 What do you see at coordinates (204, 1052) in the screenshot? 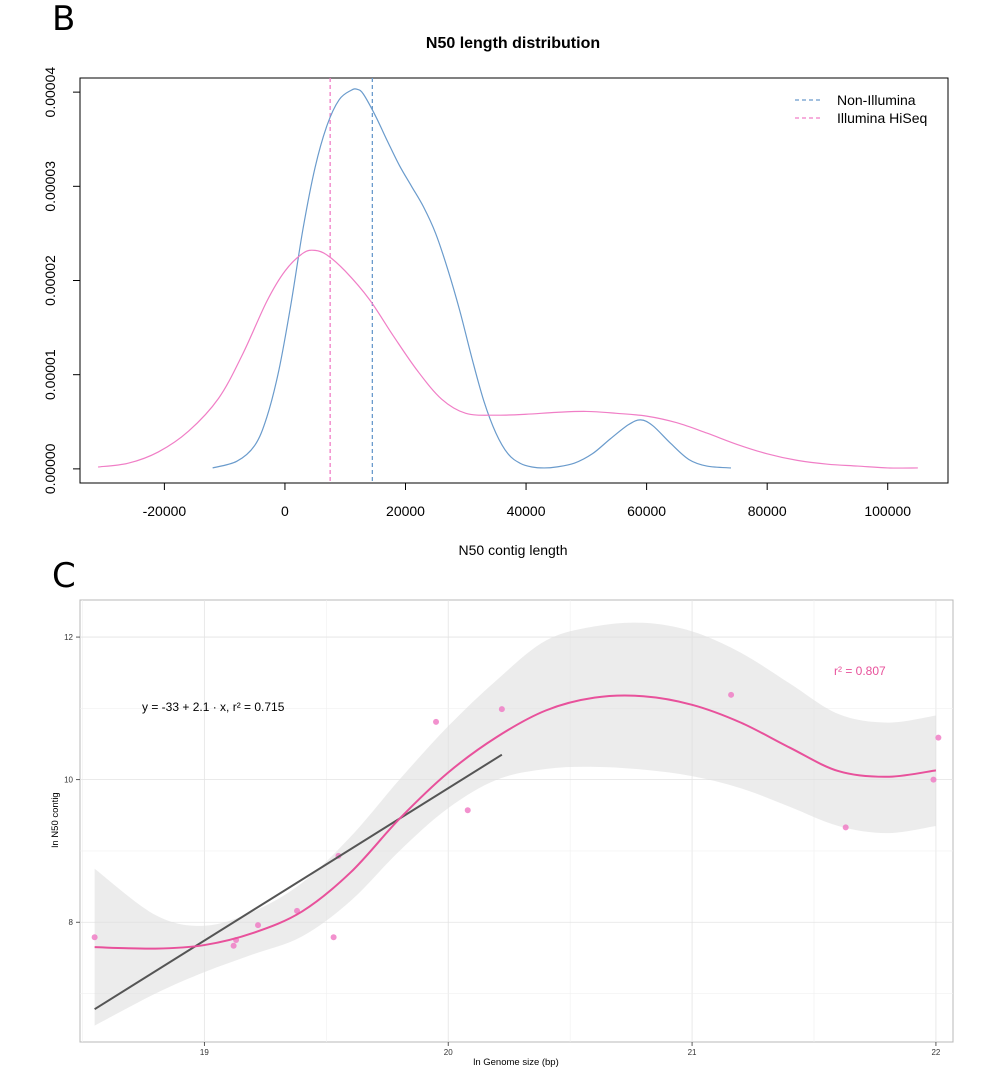
I see `x-tick-label: 19` at bounding box center [204, 1052].